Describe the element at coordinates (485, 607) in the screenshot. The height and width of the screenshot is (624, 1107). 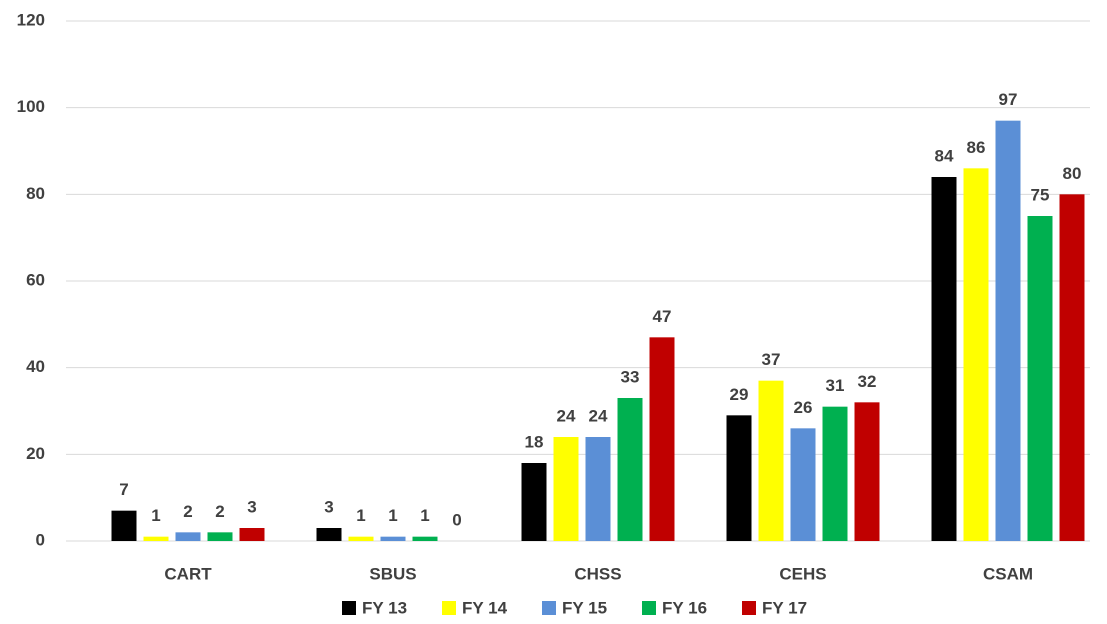
I see `legend-label: FY 14` at that location.